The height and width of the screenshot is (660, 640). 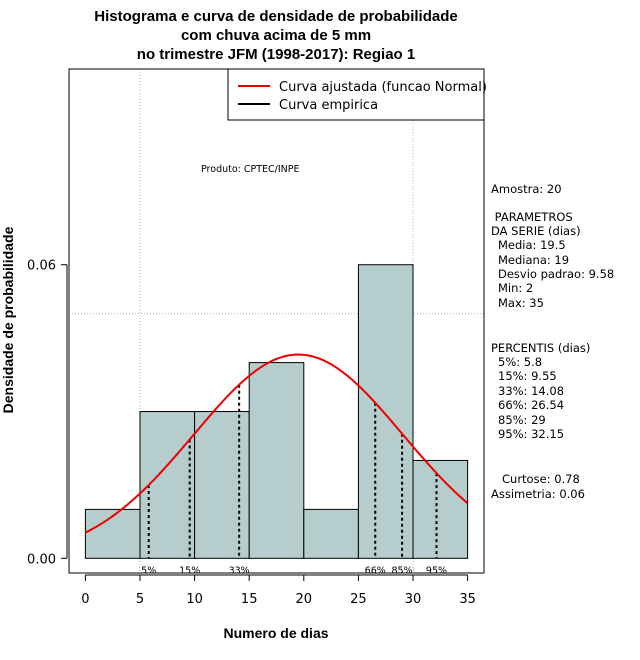 What do you see at coordinates (275, 633) in the screenshot?
I see `x-axis-label: Numero de dias` at bounding box center [275, 633].